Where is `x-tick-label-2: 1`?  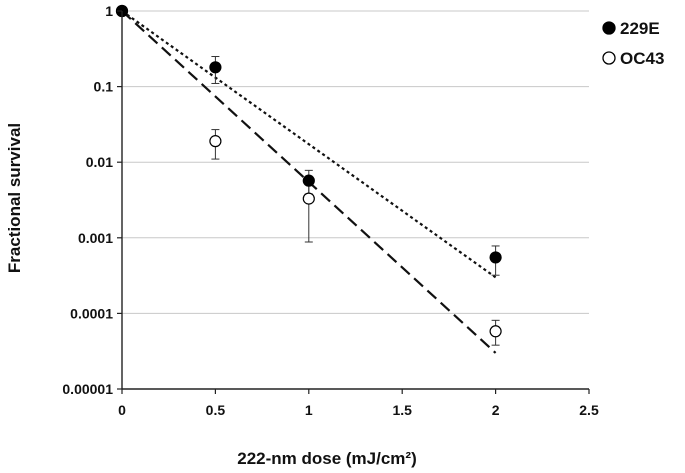 x-tick-label-2: 1 is located at coordinates (309, 410).